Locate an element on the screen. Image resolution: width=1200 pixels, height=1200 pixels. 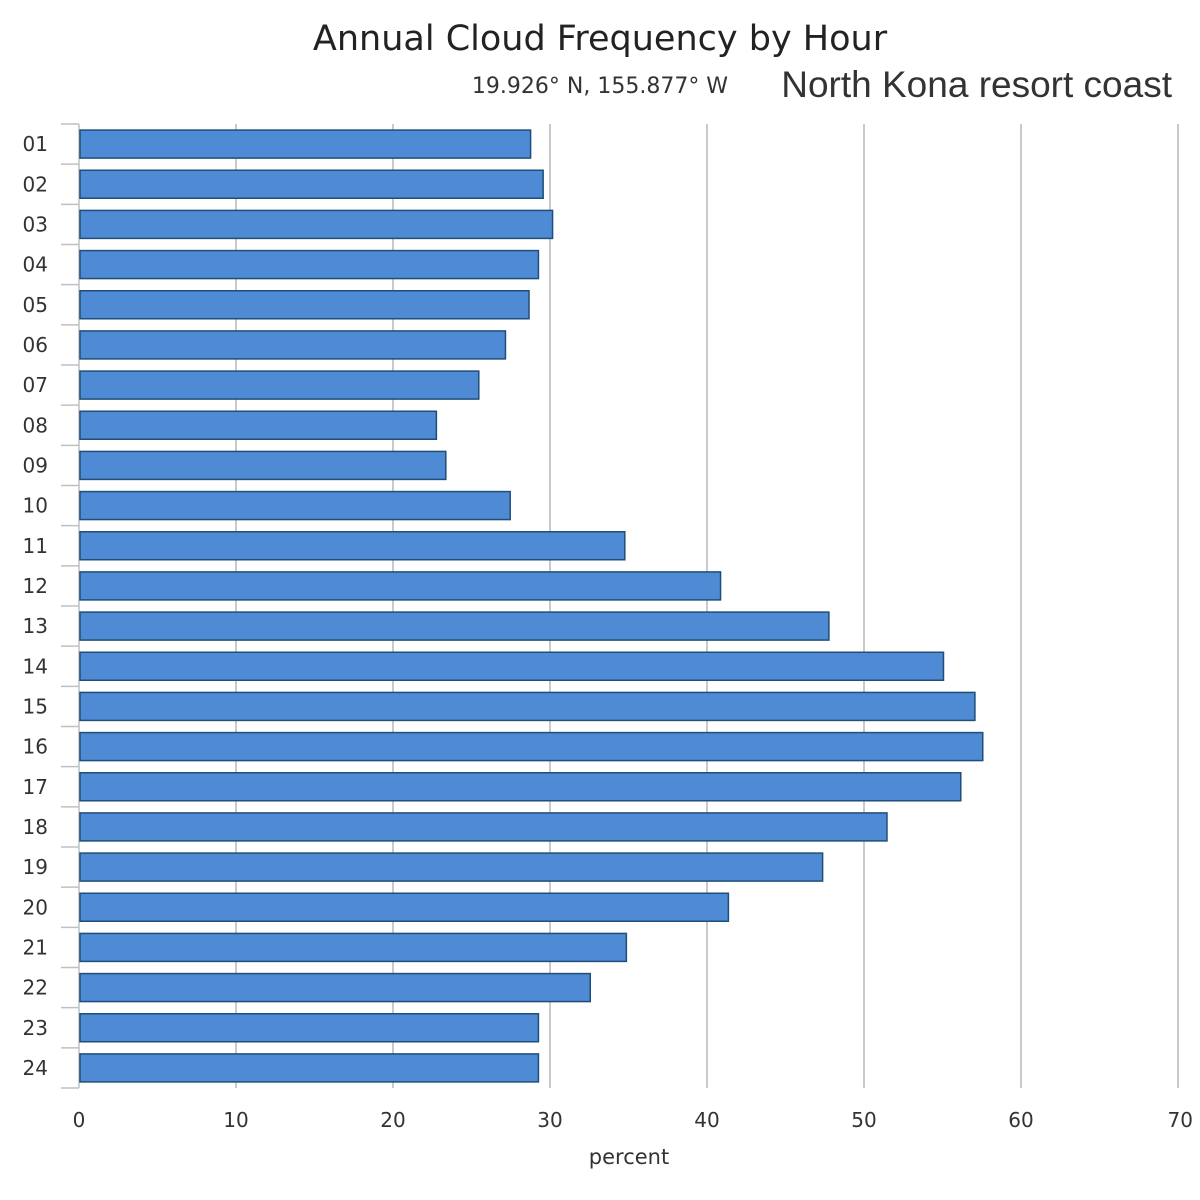
x-tick-label: 60 is located at coordinates (1020, 1120).